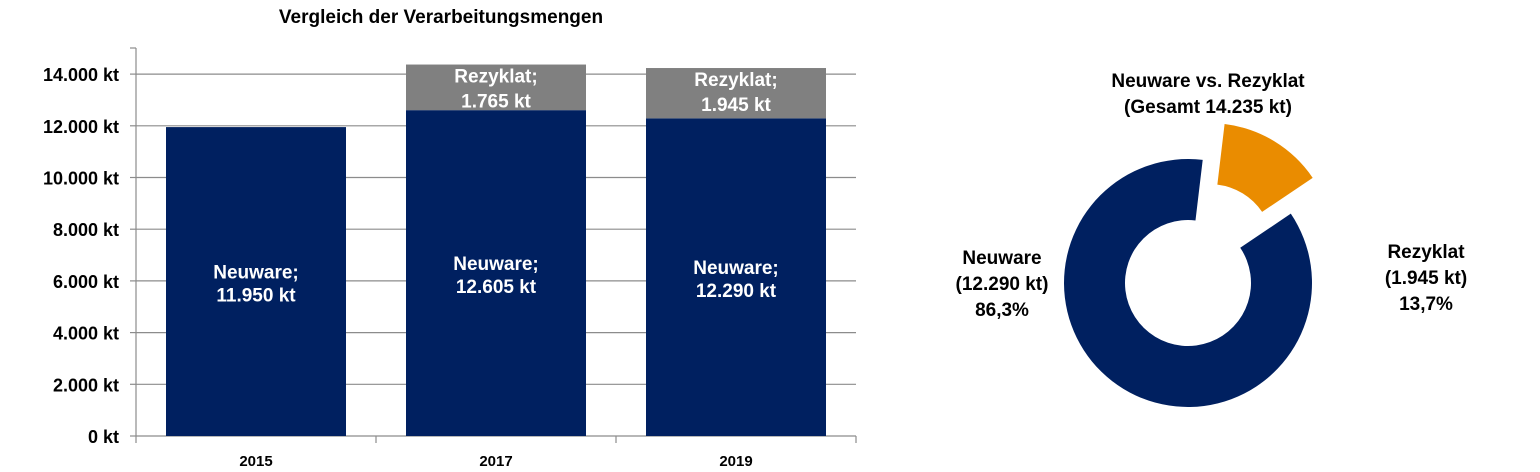 The height and width of the screenshot is (472, 1540). Describe the element at coordinates (495, 461) in the screenshot. I see `x-tick-label: 2017` at that location.